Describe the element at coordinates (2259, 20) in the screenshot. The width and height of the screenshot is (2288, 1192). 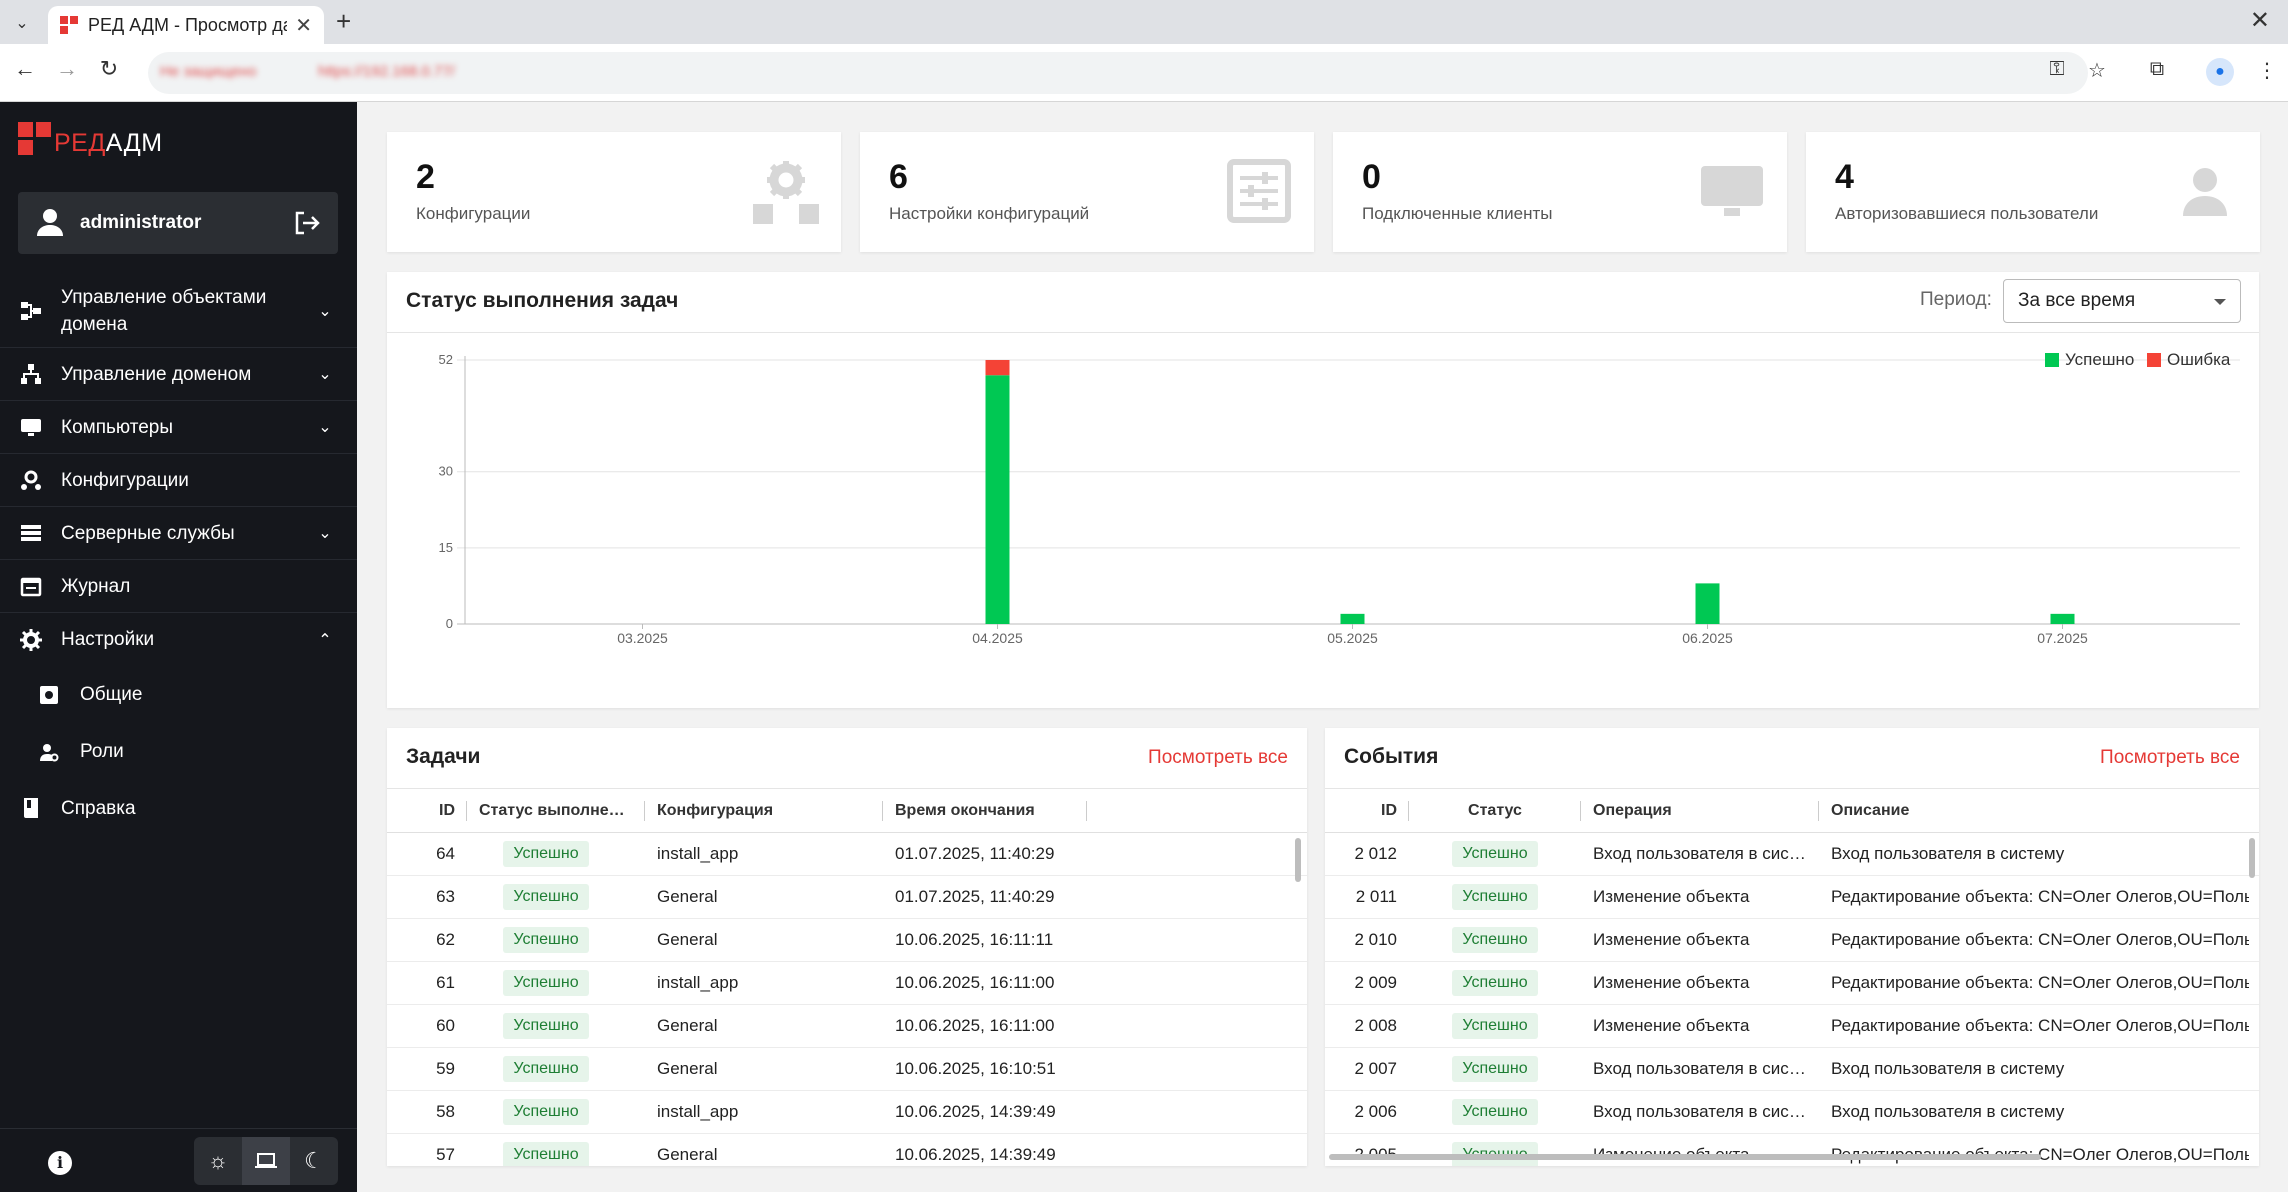
I see `window-close-icon: ✕` at that location.